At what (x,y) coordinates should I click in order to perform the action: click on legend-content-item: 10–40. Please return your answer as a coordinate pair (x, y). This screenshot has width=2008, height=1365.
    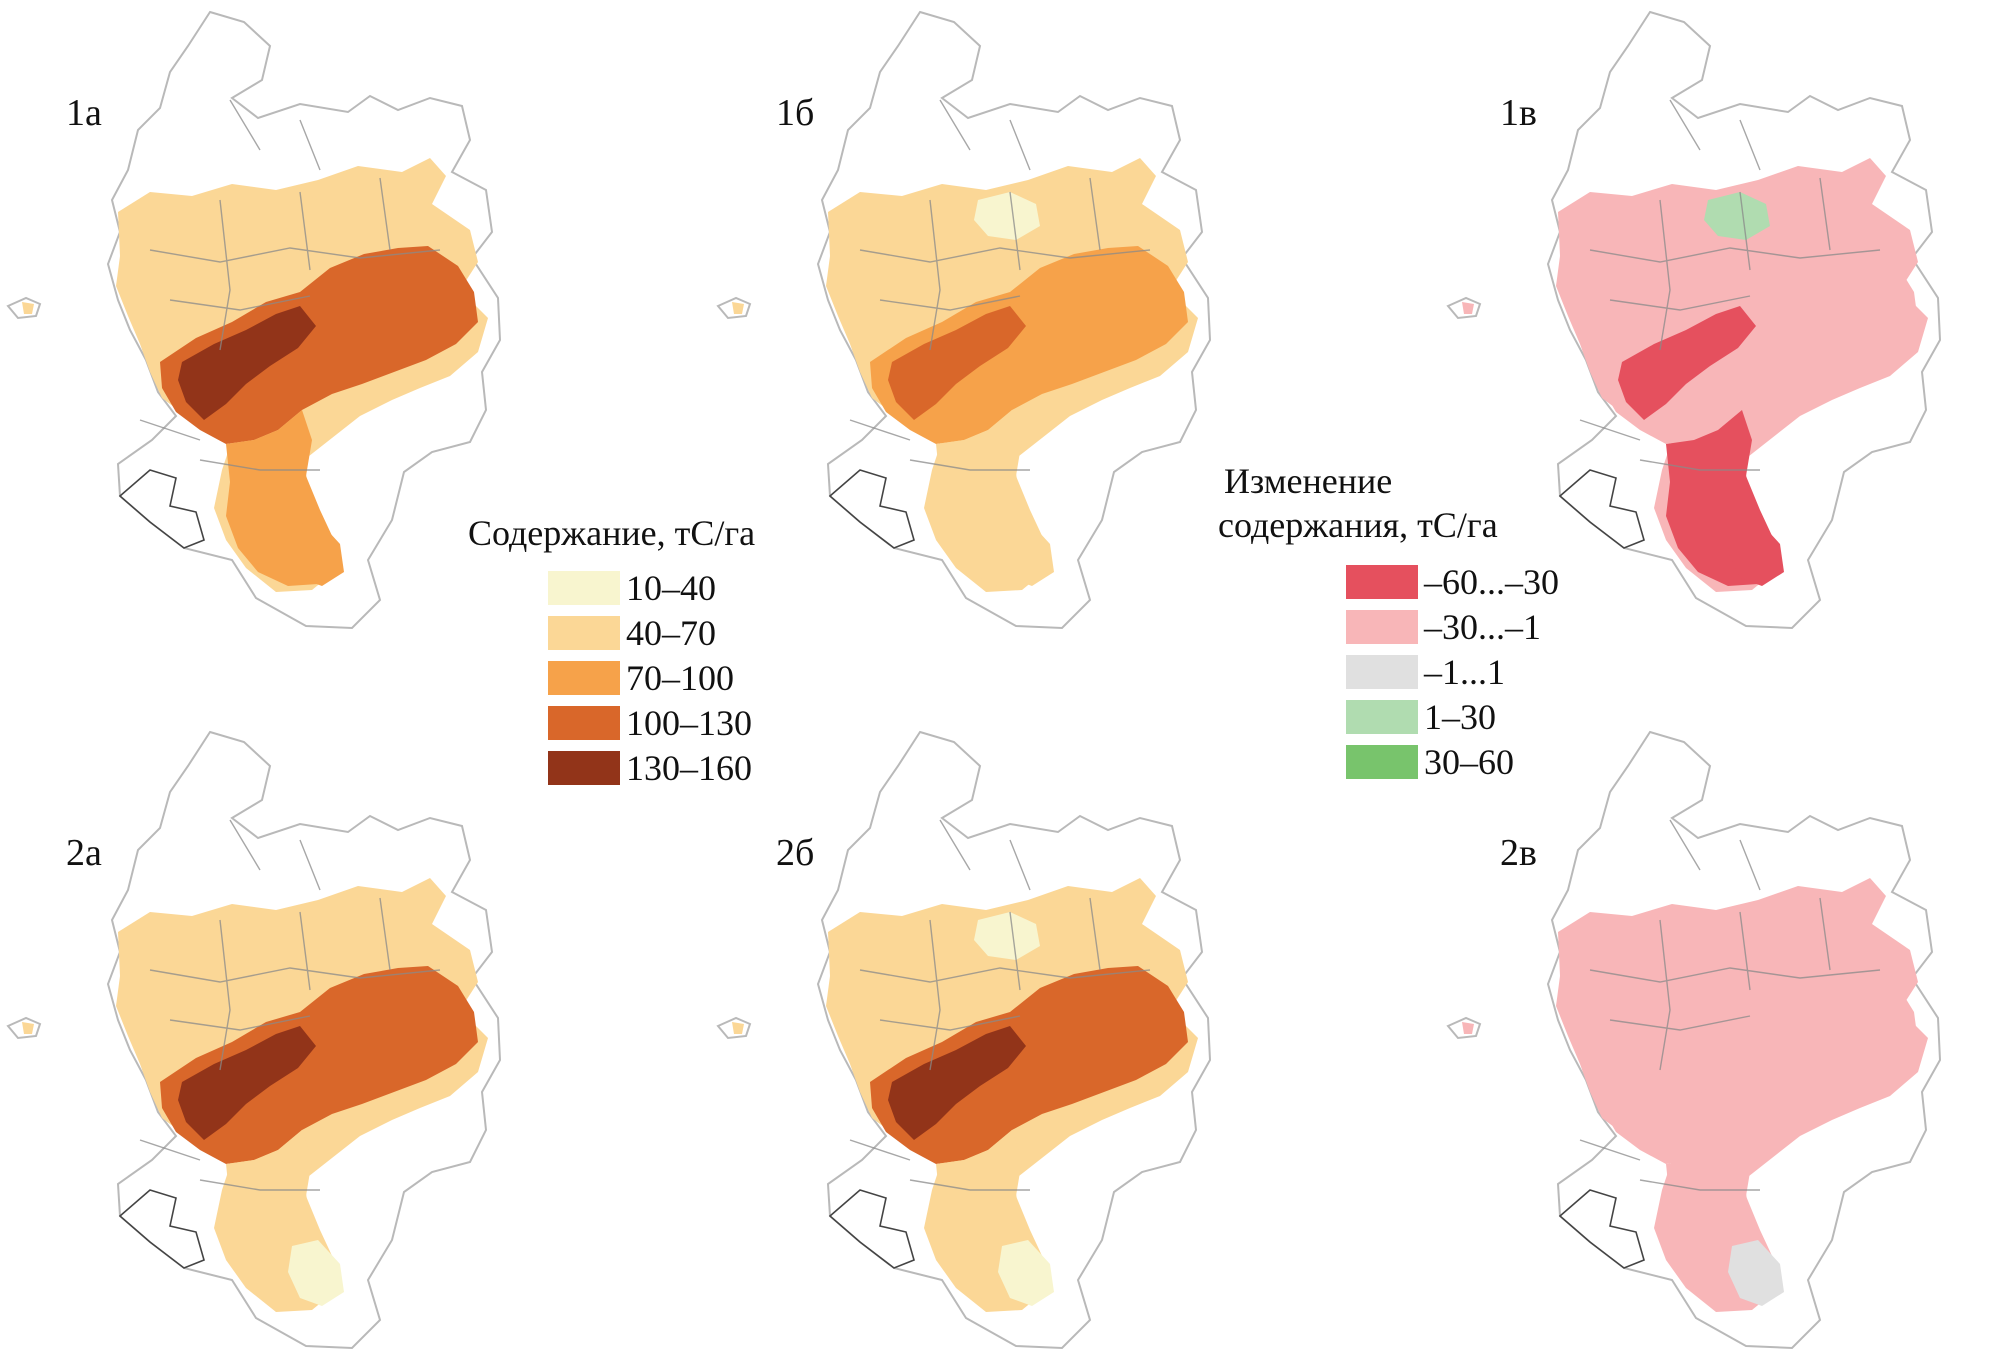
    Looking at the image, I should click on (651, 588).